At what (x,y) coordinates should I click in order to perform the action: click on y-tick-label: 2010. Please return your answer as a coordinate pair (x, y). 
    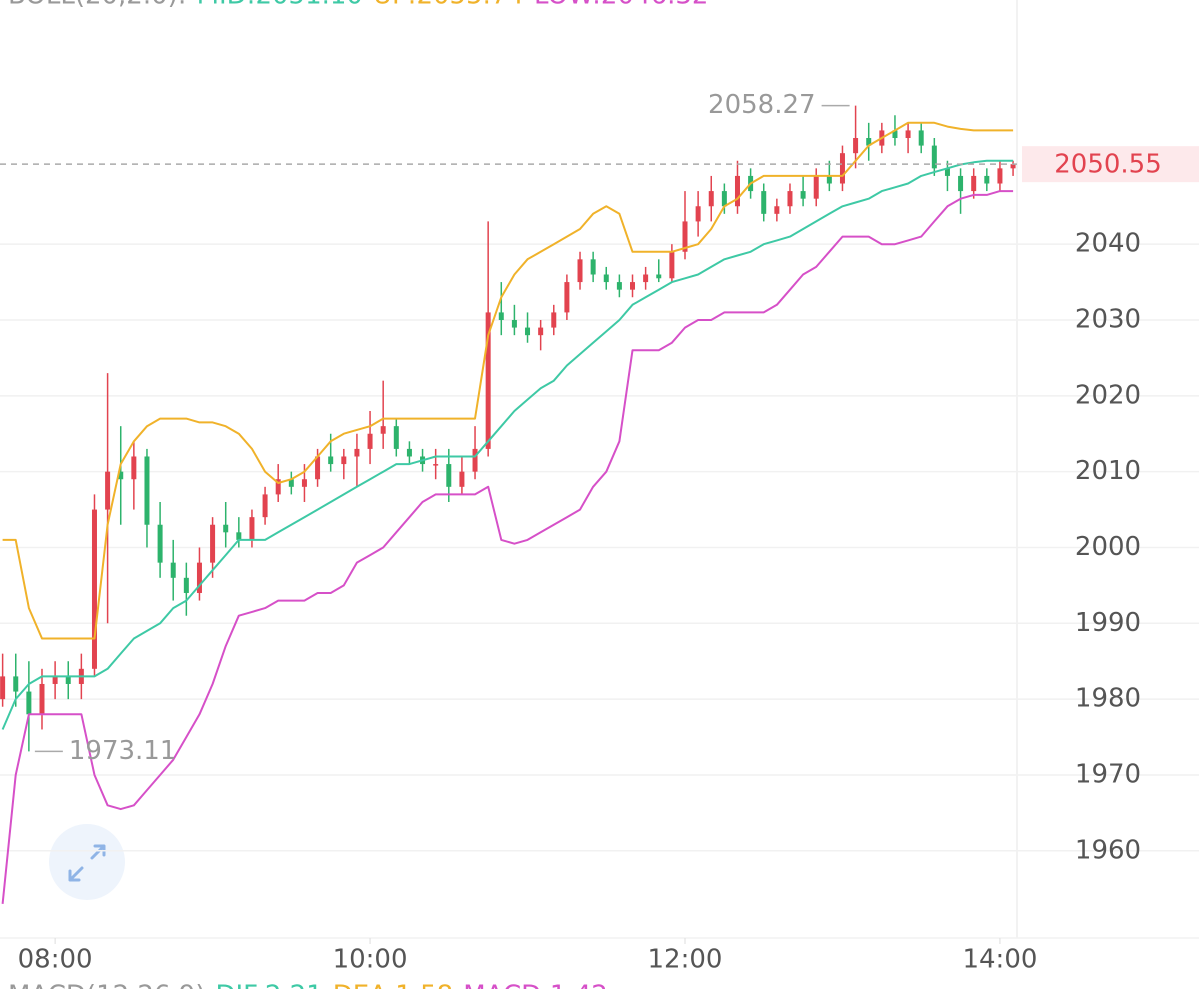
    Looking at the image, I should click on (1108, 471).